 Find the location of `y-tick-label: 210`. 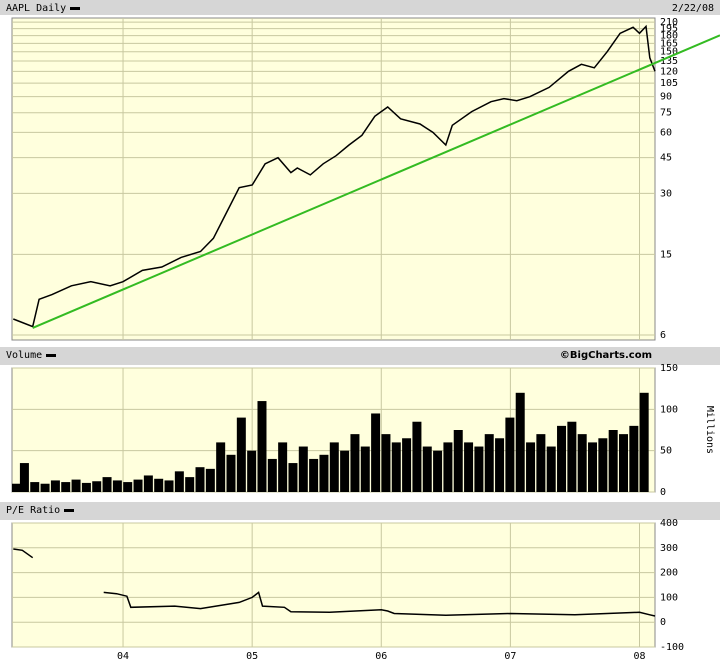

y-tick-label: 210 is located at coordinates (669, 22).